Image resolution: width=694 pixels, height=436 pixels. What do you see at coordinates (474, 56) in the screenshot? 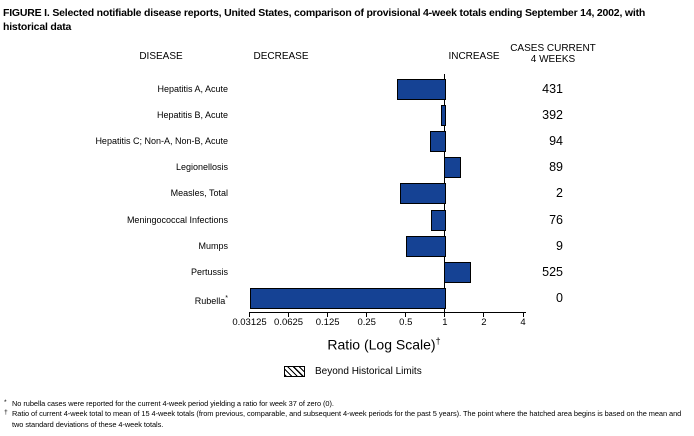
I see `column-header-increase: INCREASE` at bounding box center [474, 56].